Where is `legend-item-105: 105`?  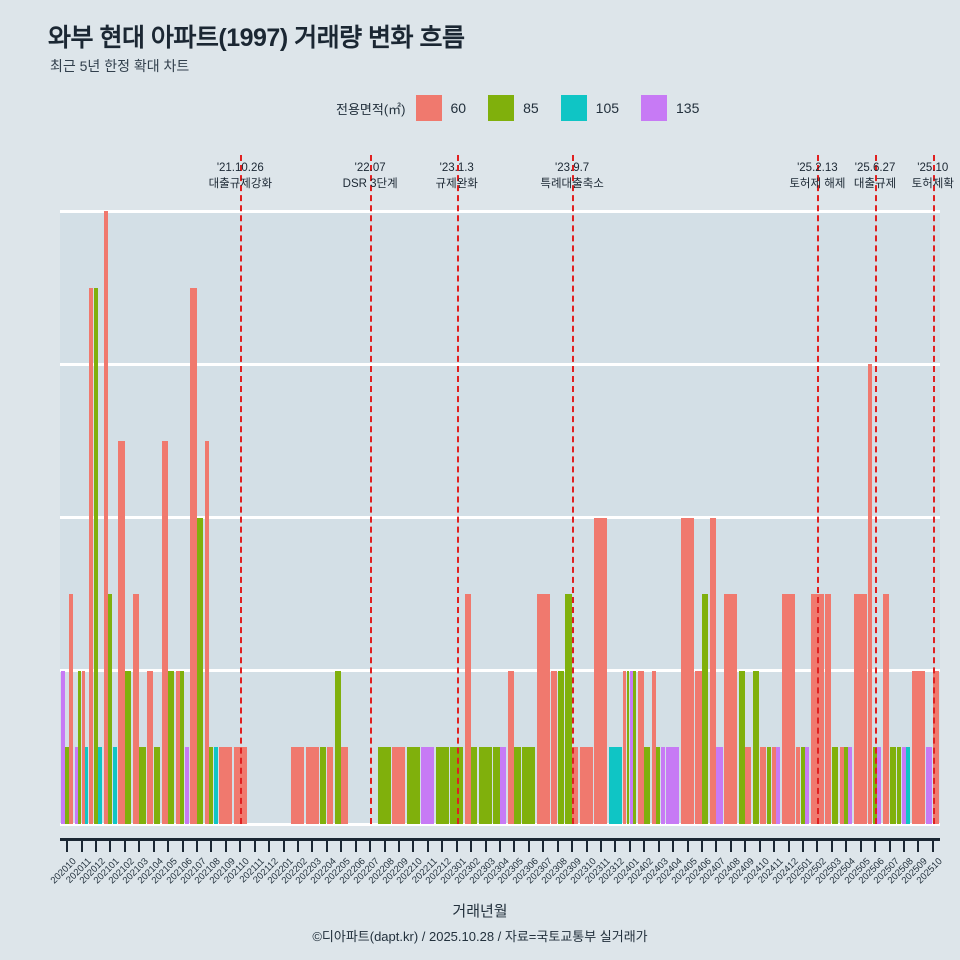 legend-item-105: 105 is located at coordinates (598, 108).